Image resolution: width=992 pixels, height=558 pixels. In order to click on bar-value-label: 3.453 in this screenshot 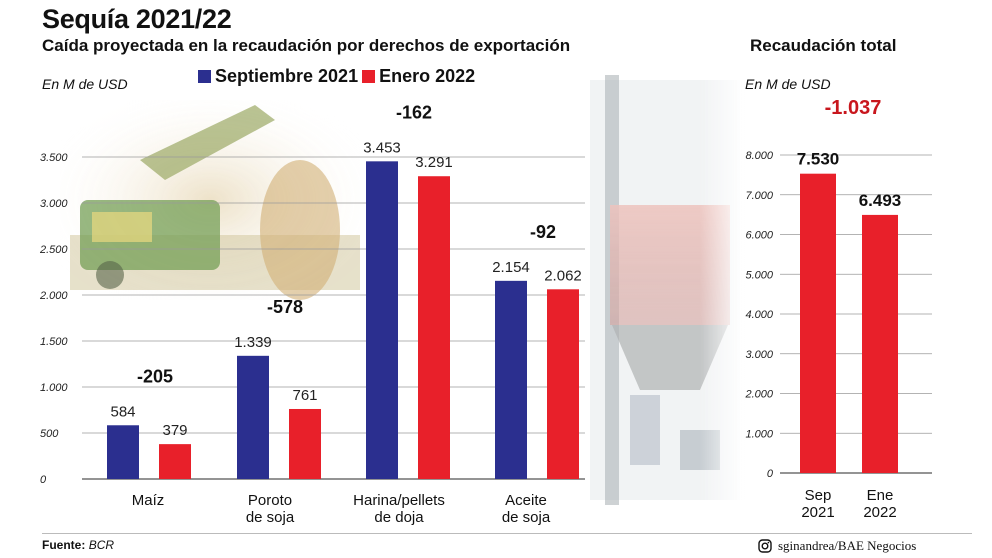, I will do `click(382, 147)`.